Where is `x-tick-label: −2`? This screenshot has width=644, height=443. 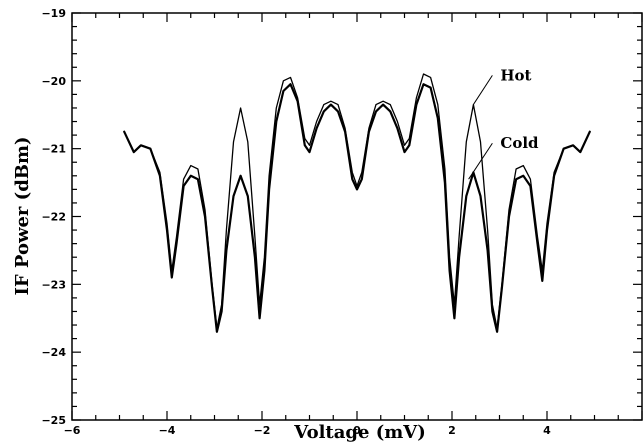
x-tick-label: −2 is located at coordinates (262, 430).